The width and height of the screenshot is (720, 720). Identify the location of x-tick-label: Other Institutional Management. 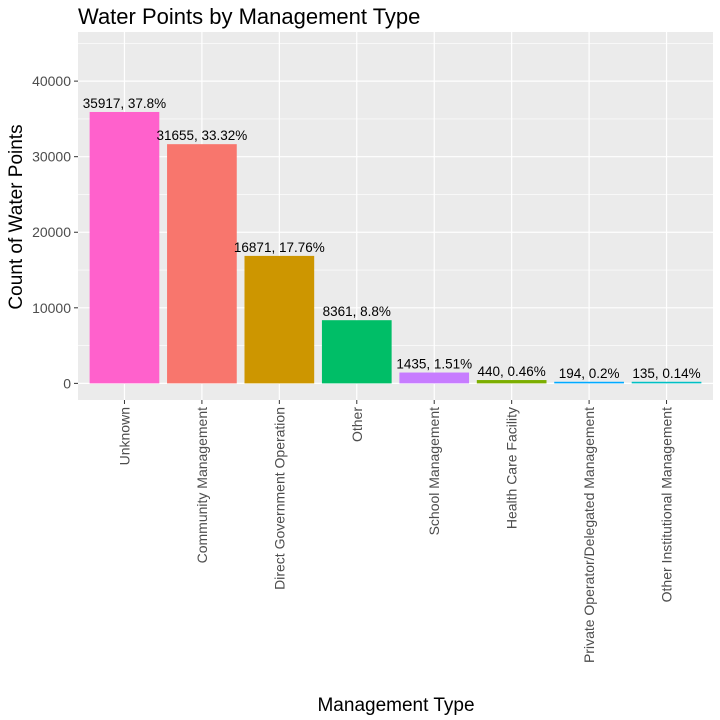
(667, 504).